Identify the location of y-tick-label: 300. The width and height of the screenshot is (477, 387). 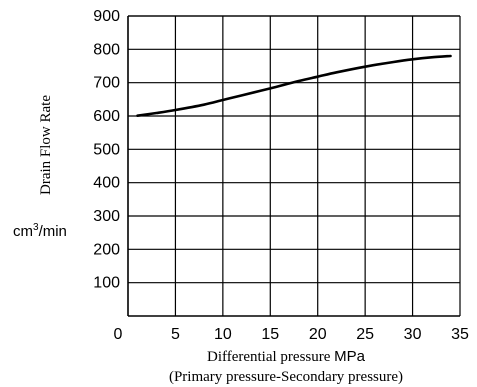
(106, 216).